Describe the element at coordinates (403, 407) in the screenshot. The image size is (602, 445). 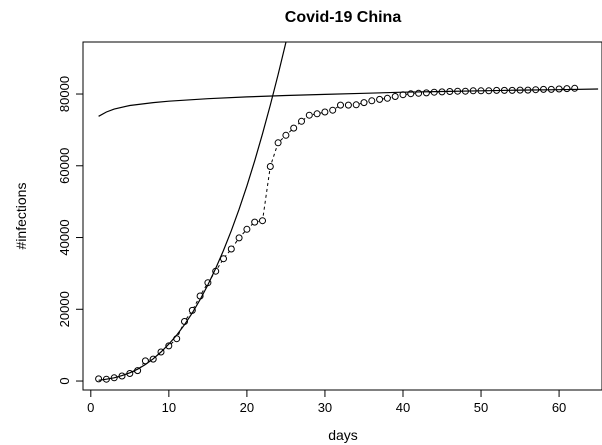
I see `x-tick-label: 40` at that location.